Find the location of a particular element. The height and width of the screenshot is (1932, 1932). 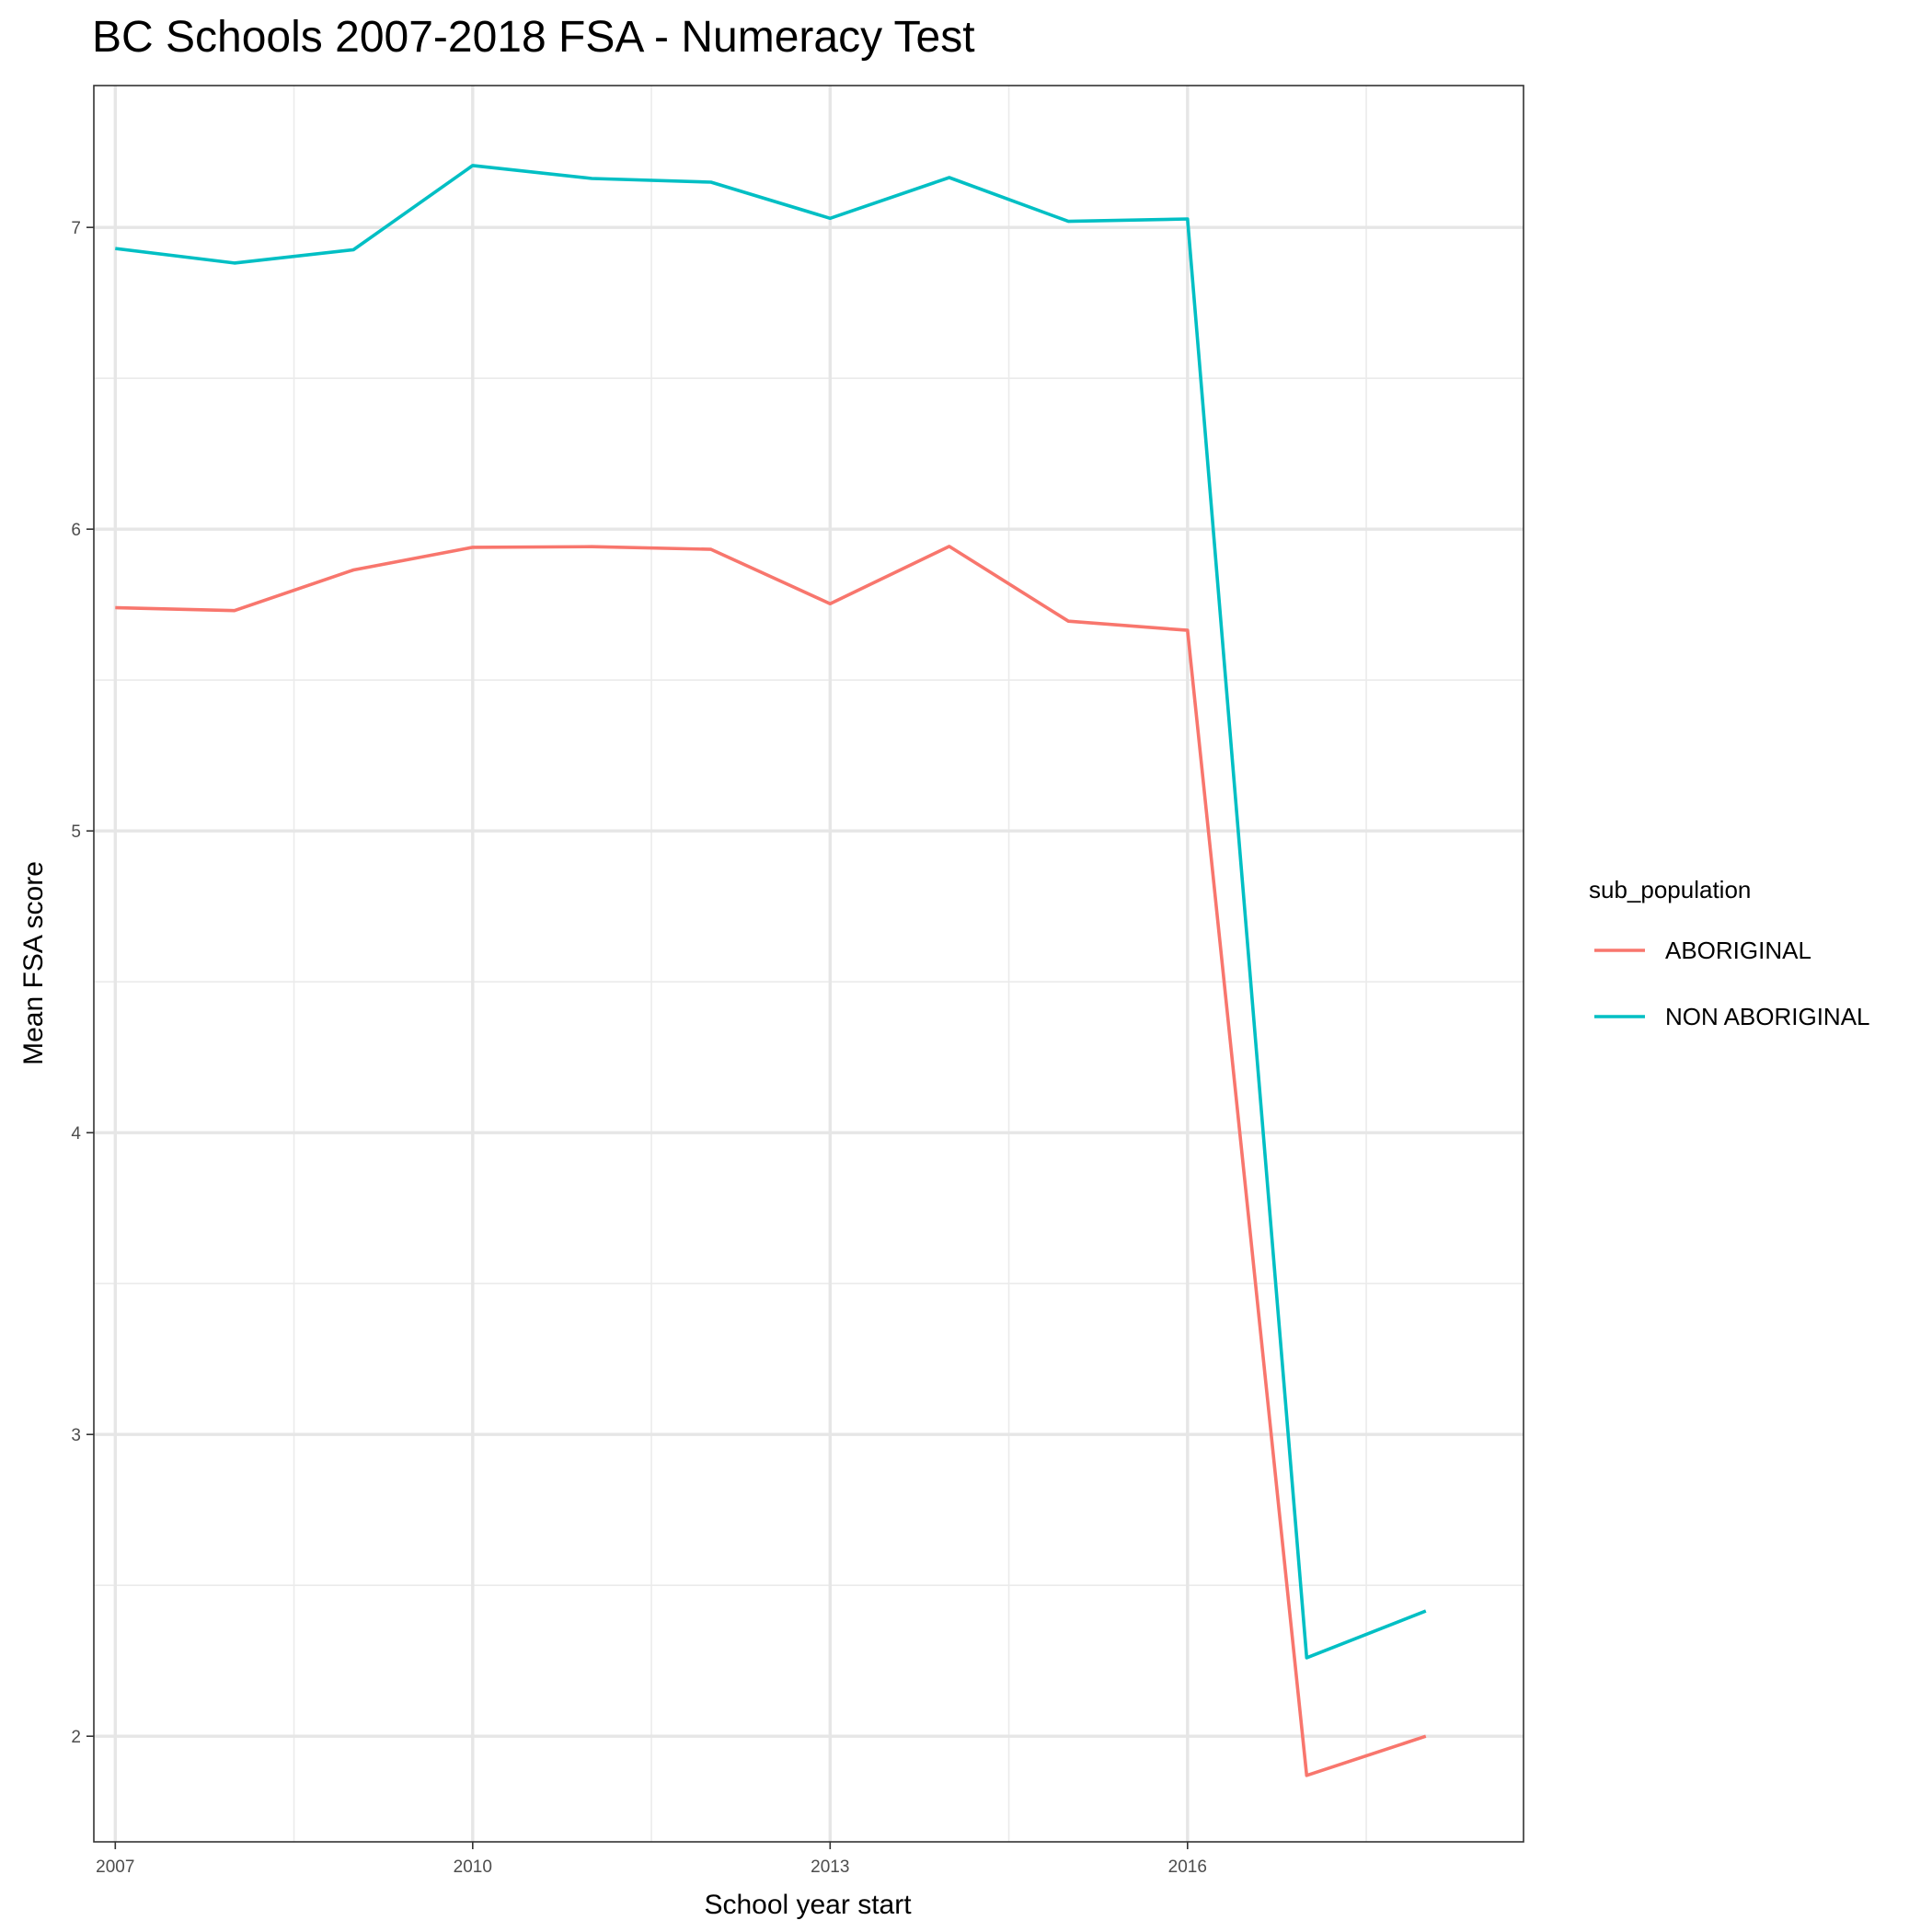

x-tick-label: 2010 is located at coordinates (473, 1867).